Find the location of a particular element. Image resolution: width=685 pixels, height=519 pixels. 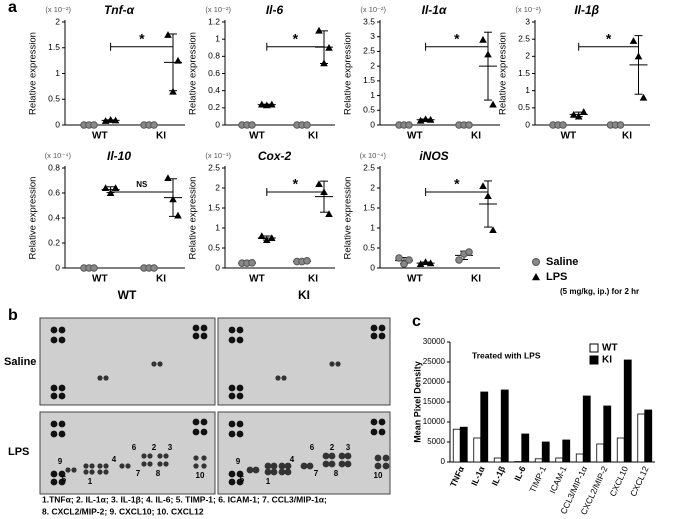

blot-caption: 8. CXCL2/MIP-2; 9. CXCL10; 10. CXCL12 is located at coordinates (123, 511).